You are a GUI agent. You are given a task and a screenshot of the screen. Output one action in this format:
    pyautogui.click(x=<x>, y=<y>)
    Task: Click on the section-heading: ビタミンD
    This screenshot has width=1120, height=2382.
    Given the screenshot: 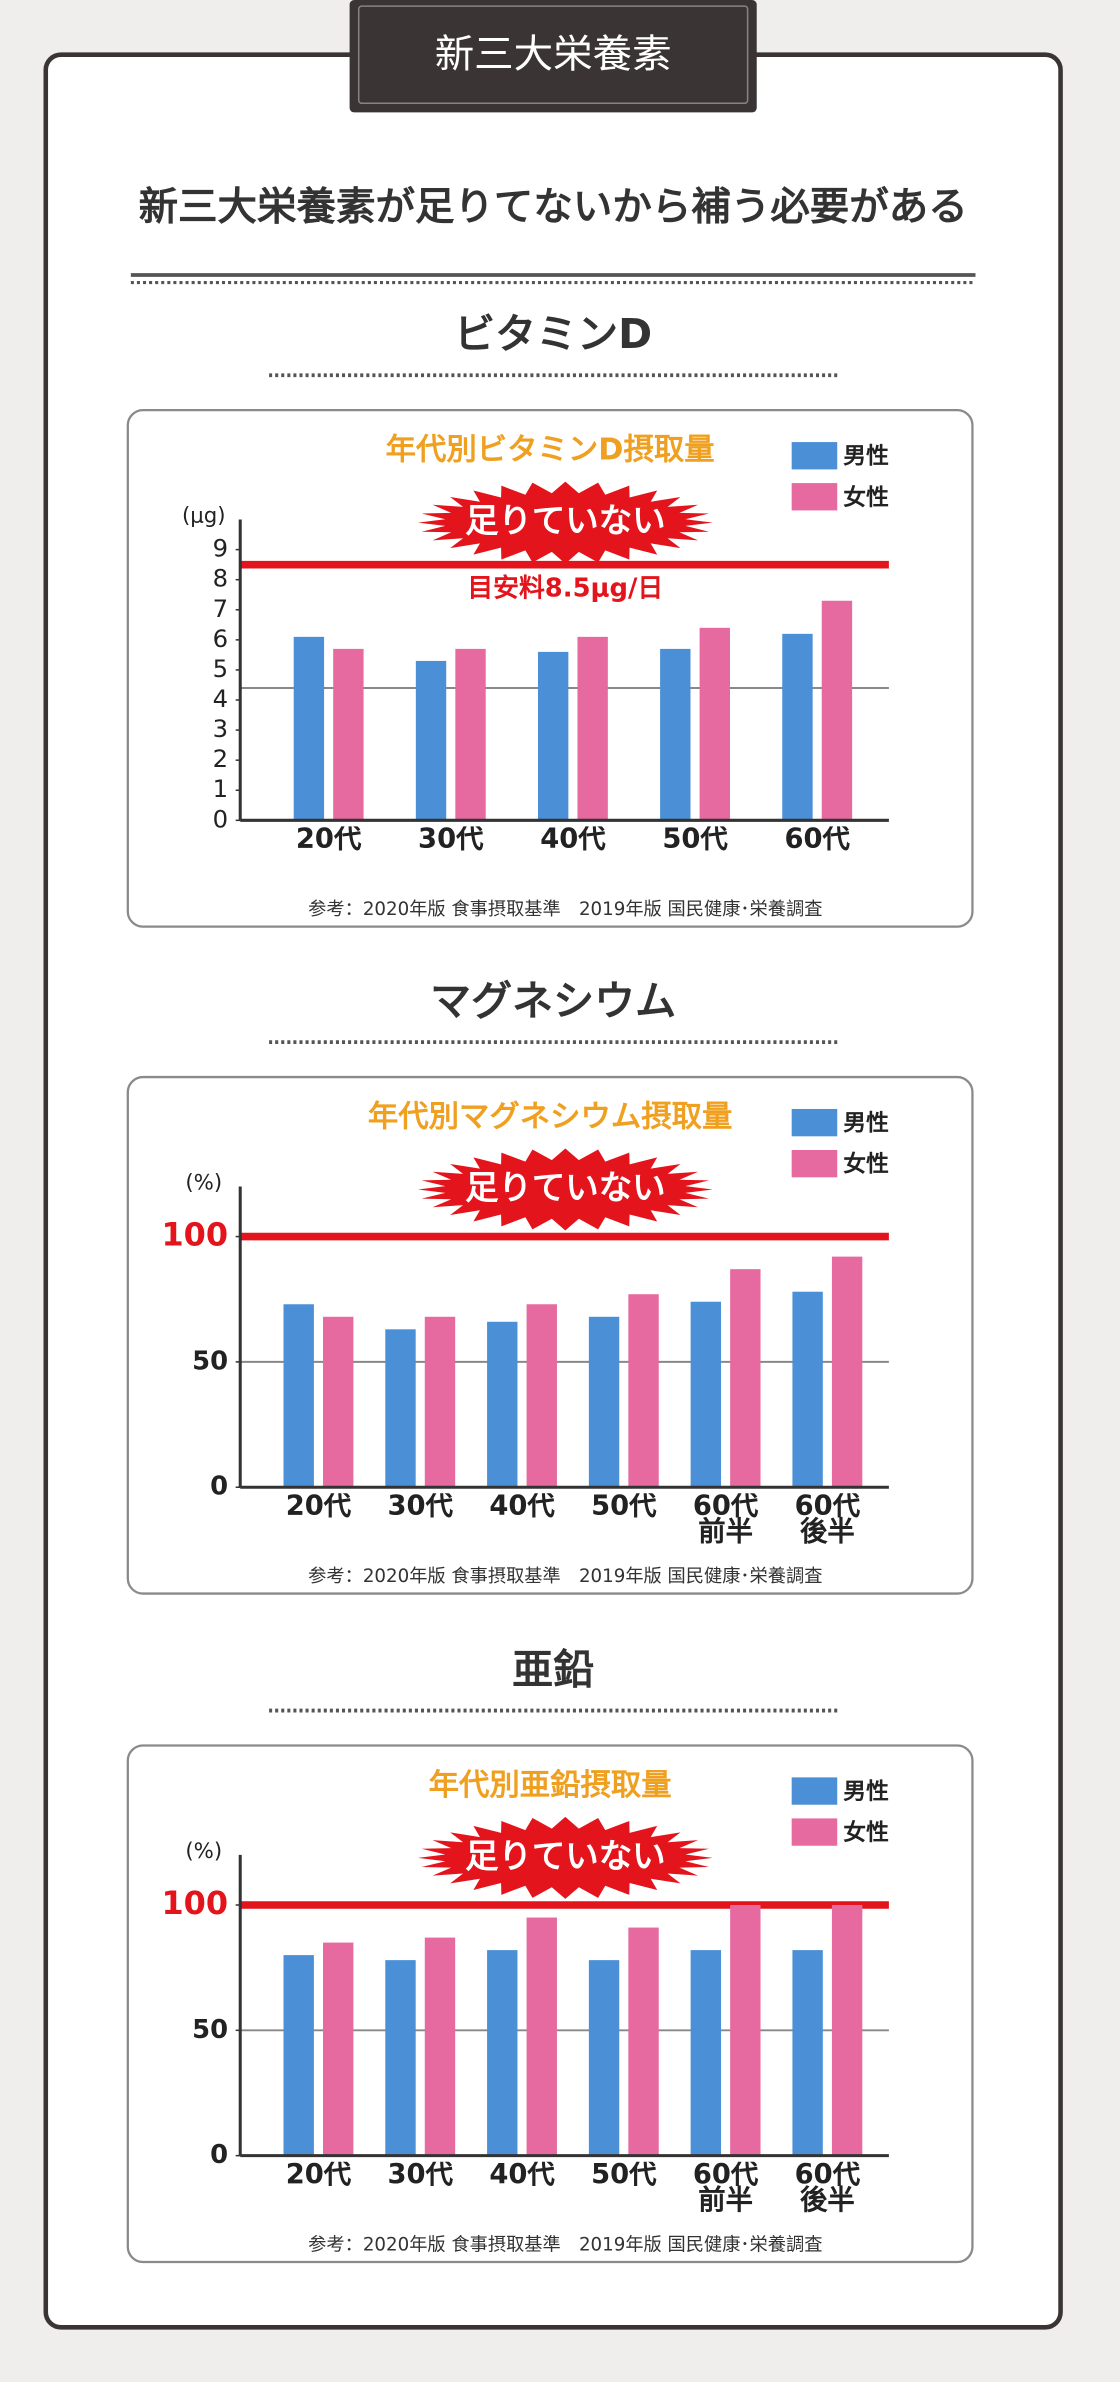 What is the action you would take?
    pyautogui.click(x=553, y=334)
    